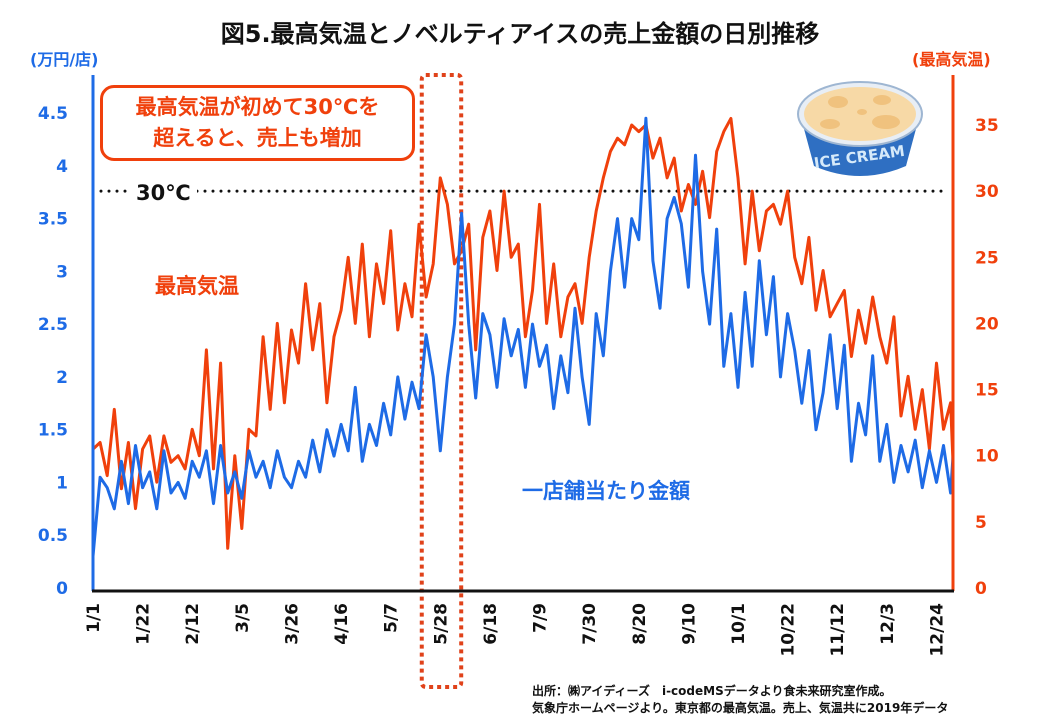 Image resolution: width=1040 pixels, height=720 pixels. I want to click on x-tick-label: 7/30, so click(590, 624).